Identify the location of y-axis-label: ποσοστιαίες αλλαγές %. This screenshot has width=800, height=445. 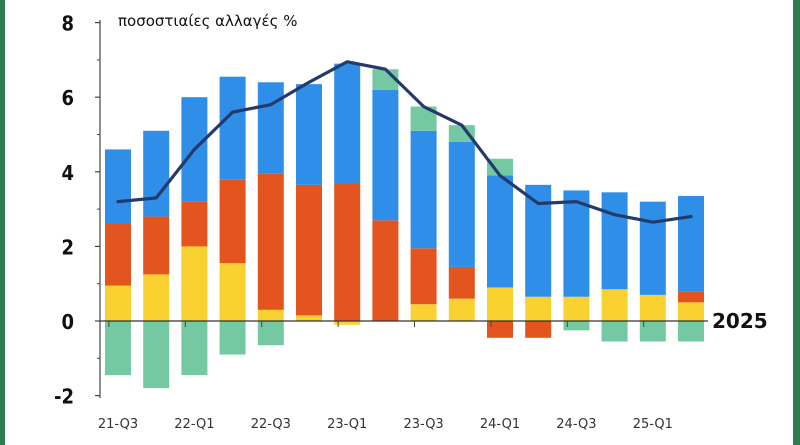
(208, 21).